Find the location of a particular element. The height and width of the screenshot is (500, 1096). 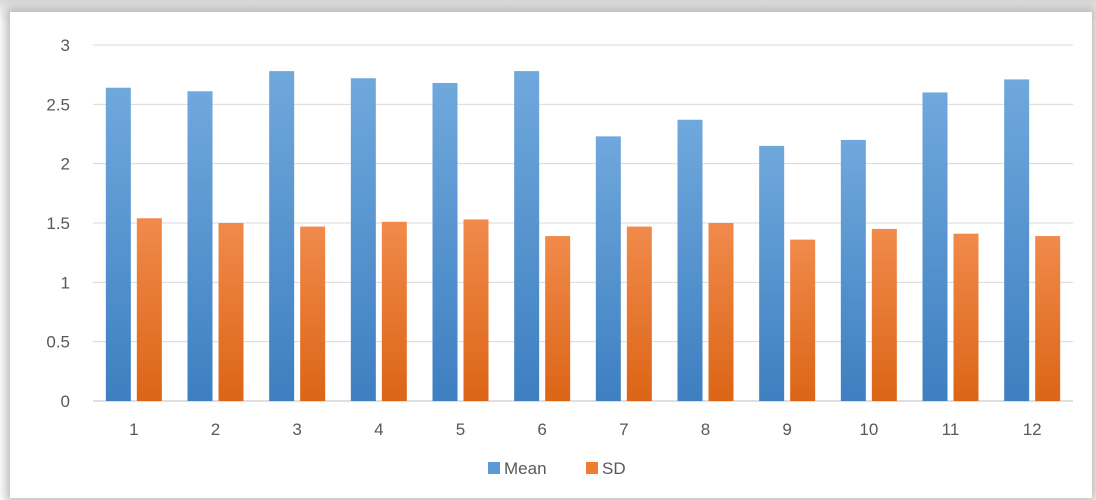

x-tick-label: 11 is located at coordinates (951, 429).